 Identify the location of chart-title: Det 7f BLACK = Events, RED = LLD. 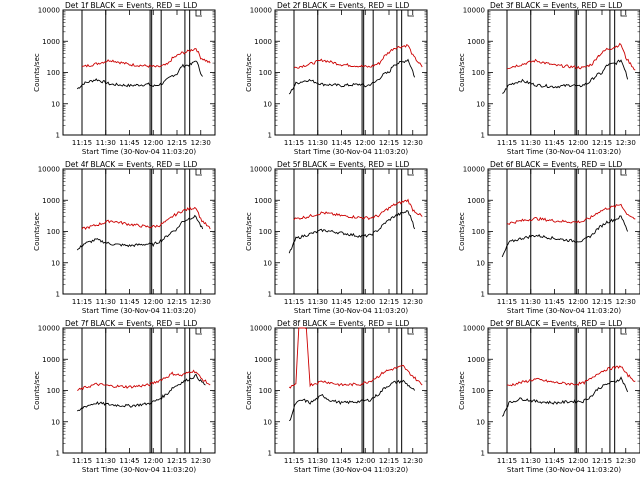
(131, 323).